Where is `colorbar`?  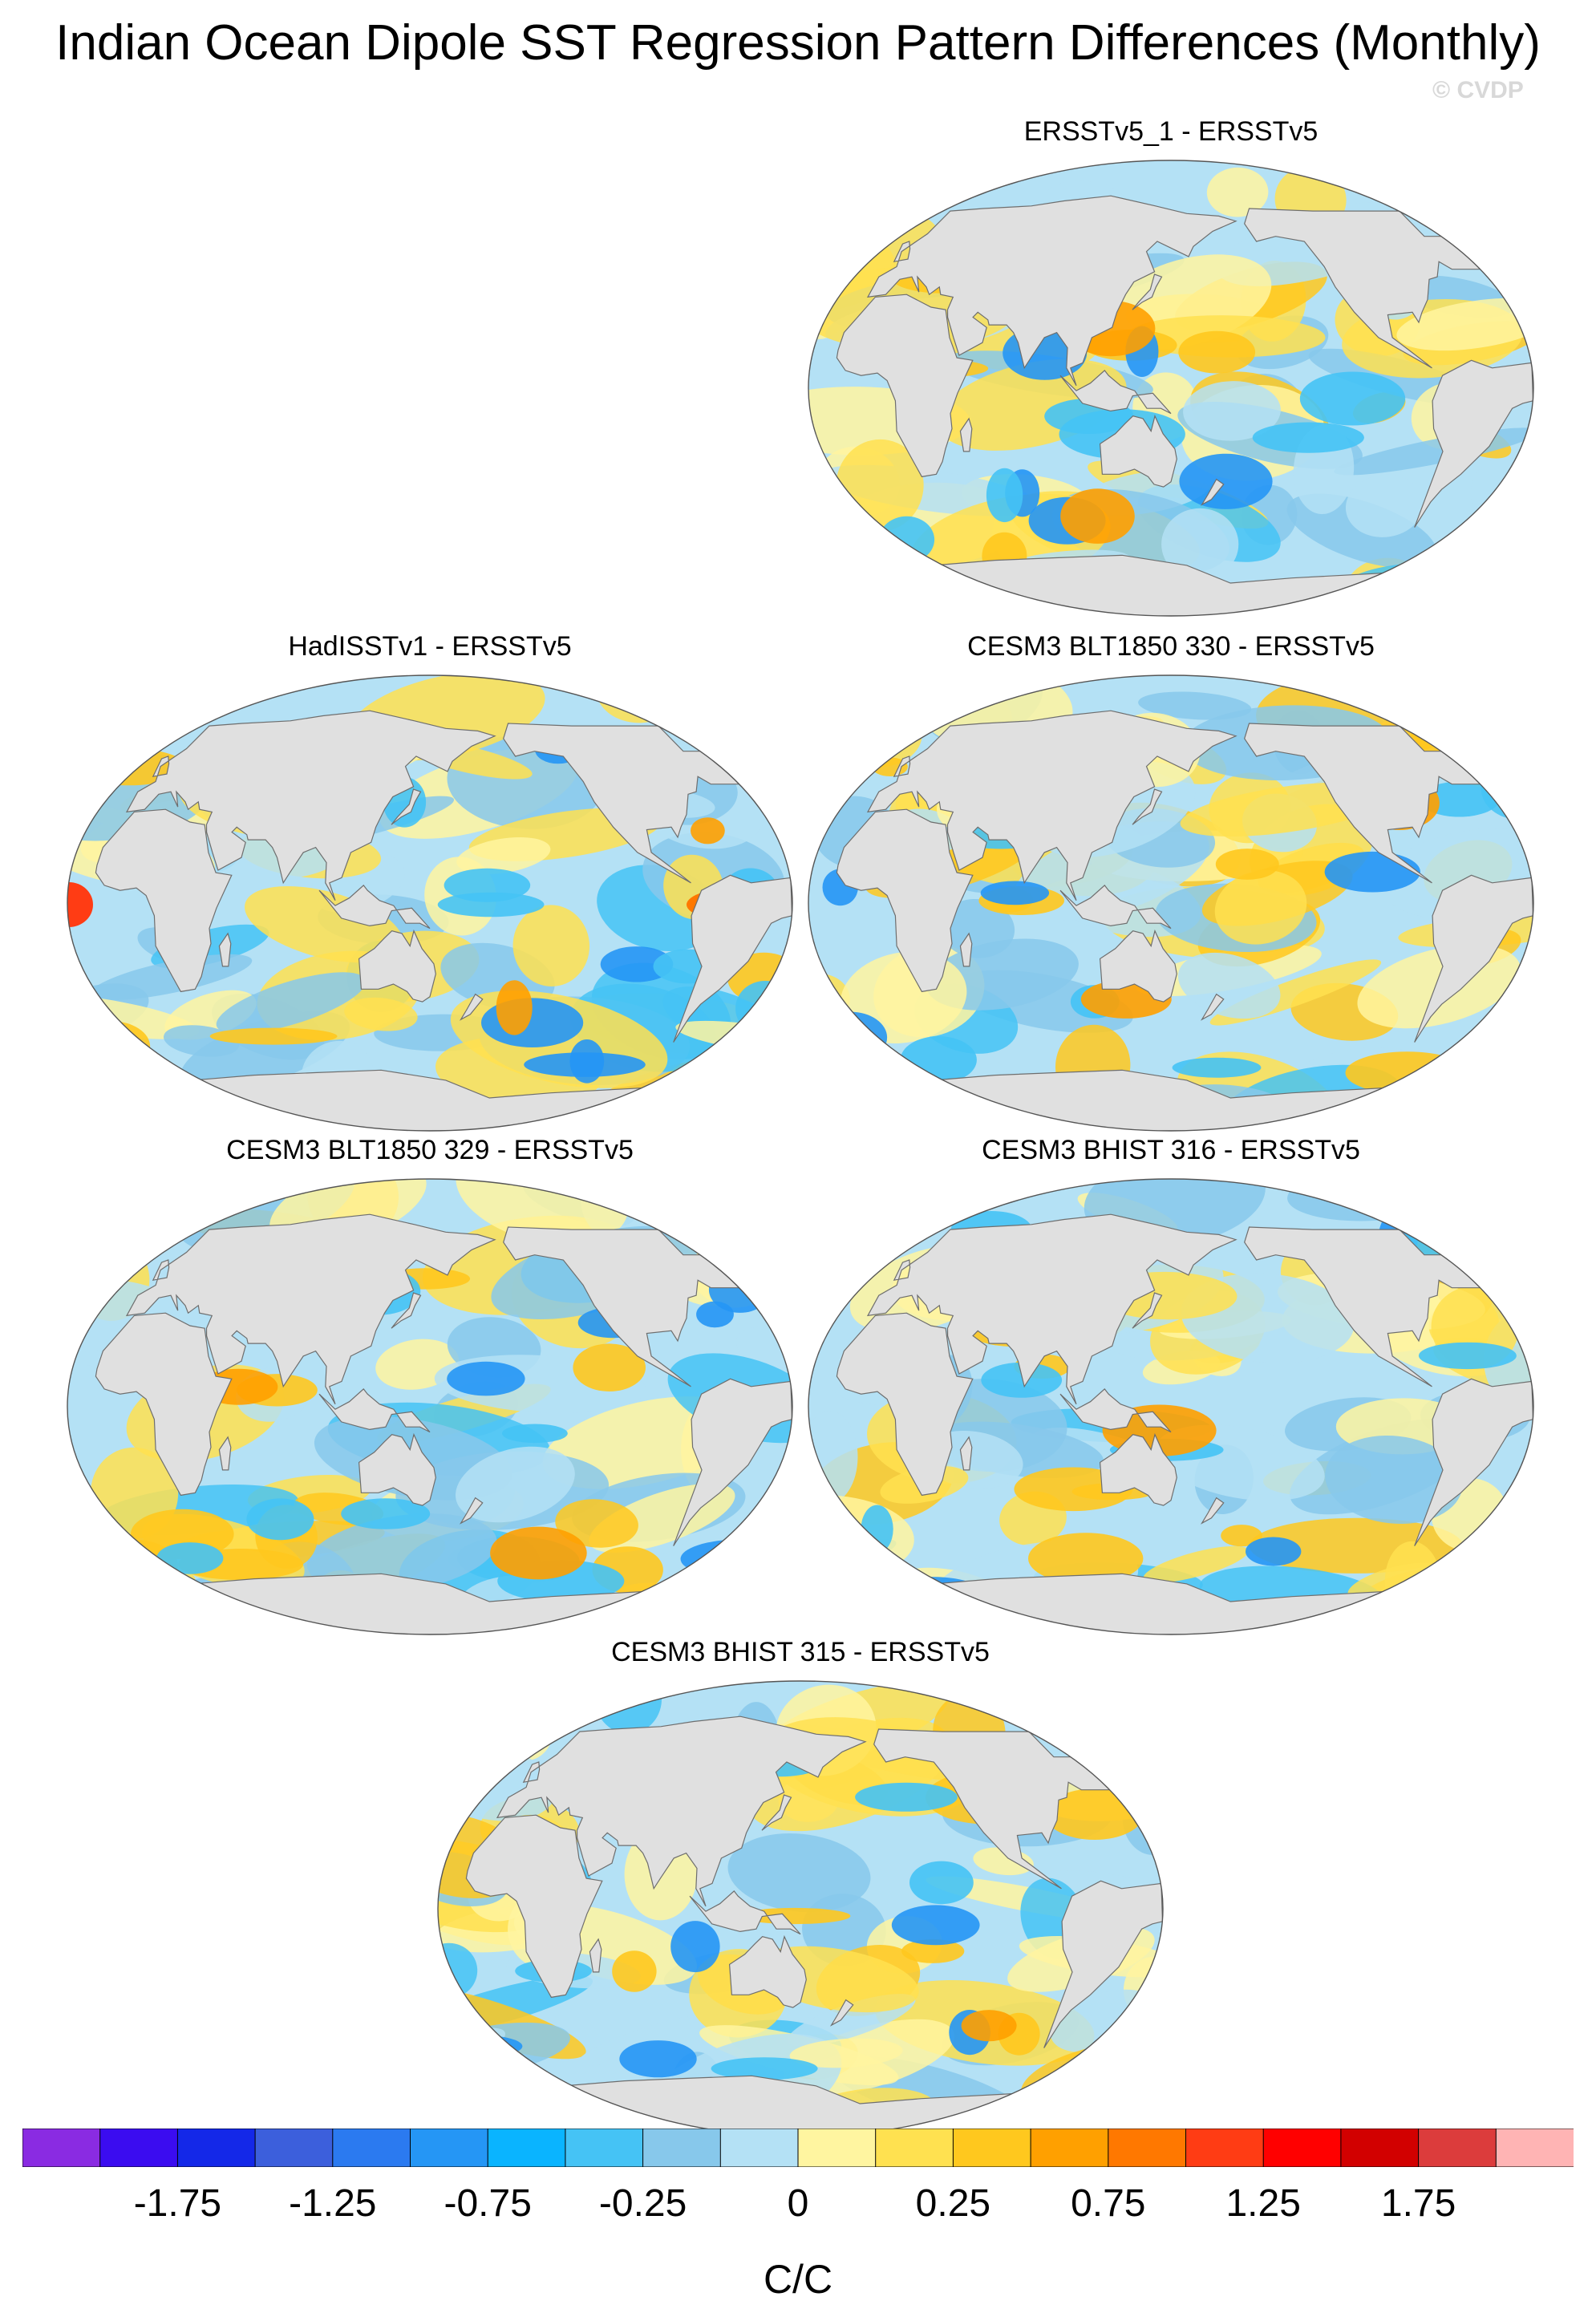
colorbar is located at coordinates (798, 2148).